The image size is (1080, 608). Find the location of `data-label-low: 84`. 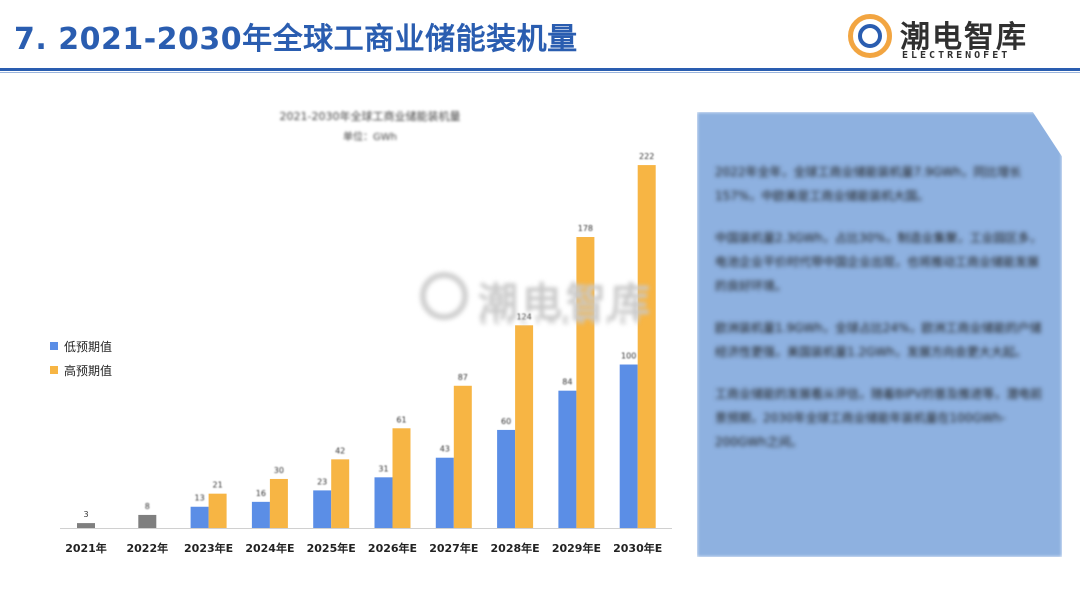

data-label-low: 84 is located at coordinates (567, 382).